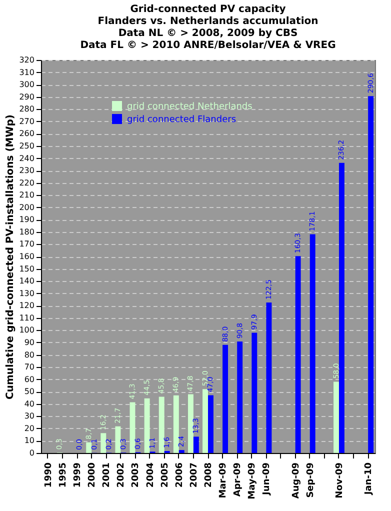 This screenshot has height=511, width=391. What do you see at coordinates (107, 475) in the screenshot?
I see `x-tick-label: 2001` at bounding box center [107, 475].